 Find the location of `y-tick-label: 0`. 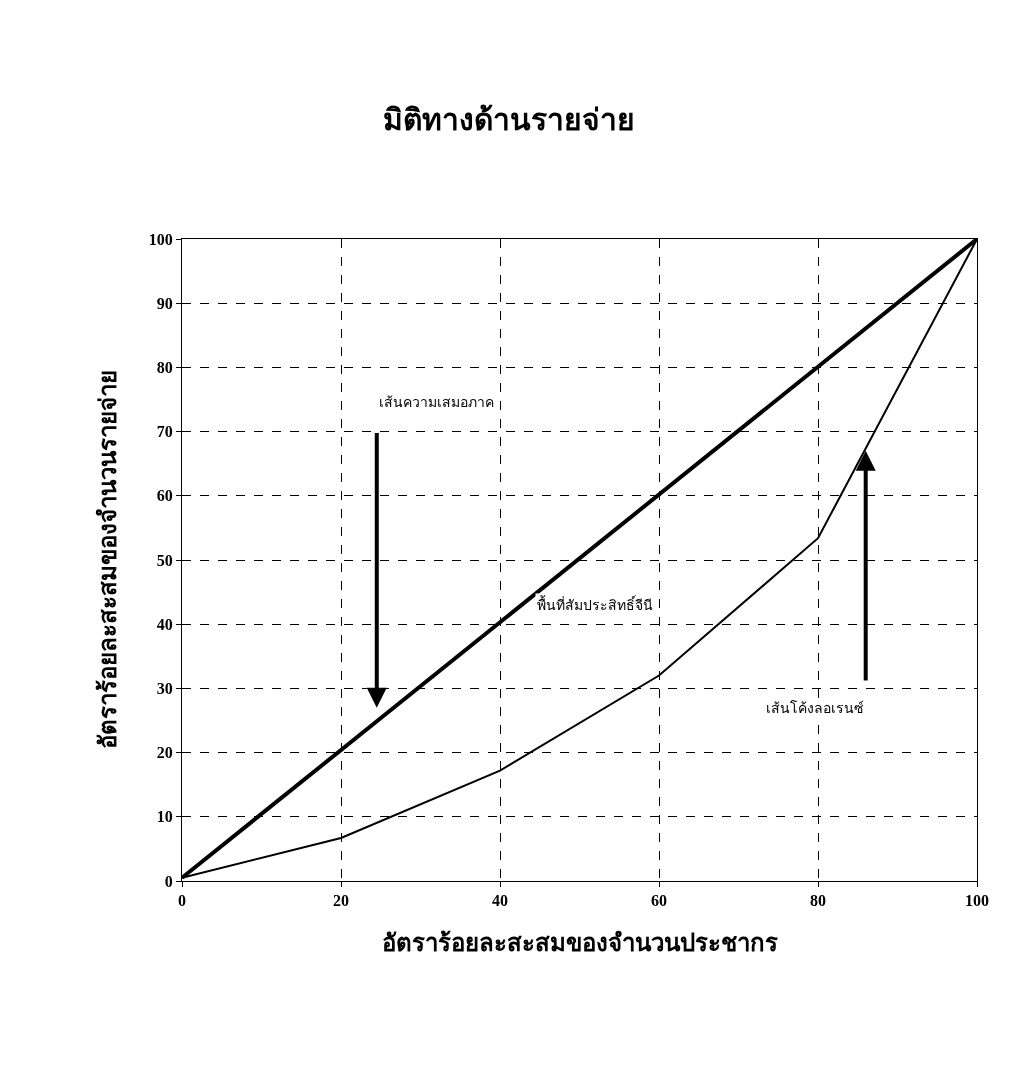

y-tick-label: 0 is located at coordinates (168, 881).